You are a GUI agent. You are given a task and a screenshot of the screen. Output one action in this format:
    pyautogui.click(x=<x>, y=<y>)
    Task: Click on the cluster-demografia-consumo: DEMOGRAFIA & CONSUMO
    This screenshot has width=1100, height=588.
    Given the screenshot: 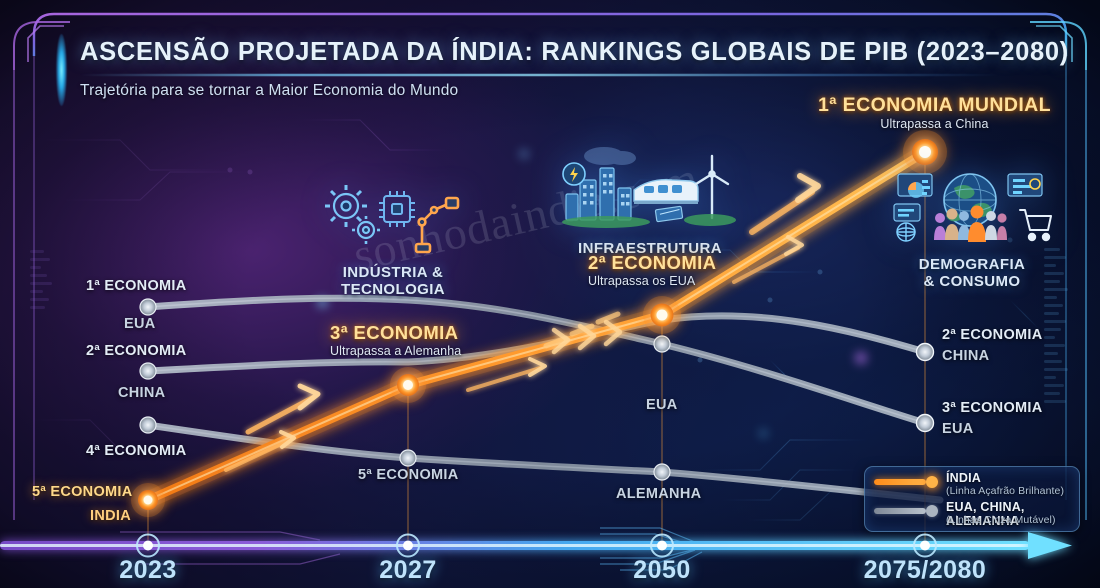 What is the action you would take?
    pyautogui.click(x=972, y=225)
    